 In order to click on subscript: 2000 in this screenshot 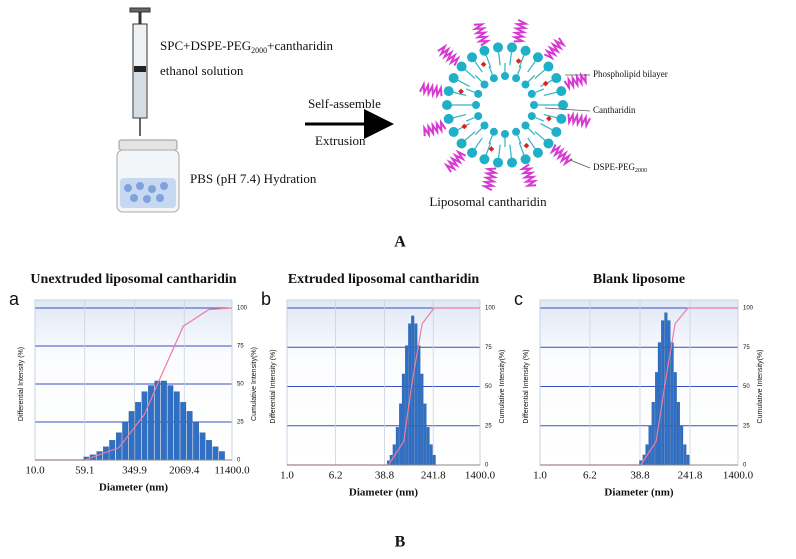, I will do `click(641, 171)`.